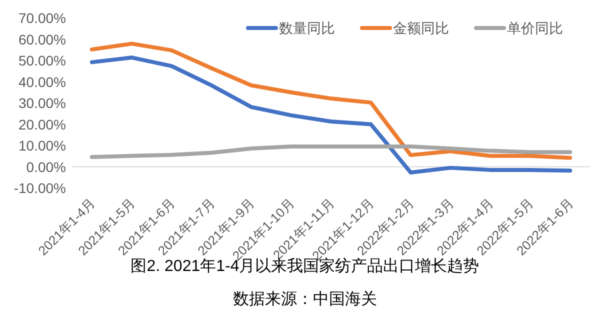 This screenshot has width=611, height=320. Describe the element at coordinates (42, 60) in the screenshot. I see `y-tick-label: 50.00%` at that location.